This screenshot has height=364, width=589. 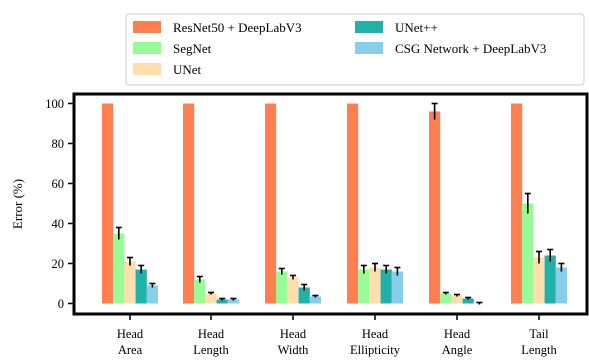 I want to click on x-tick-label: Head Length, so click(x=211, y=342).